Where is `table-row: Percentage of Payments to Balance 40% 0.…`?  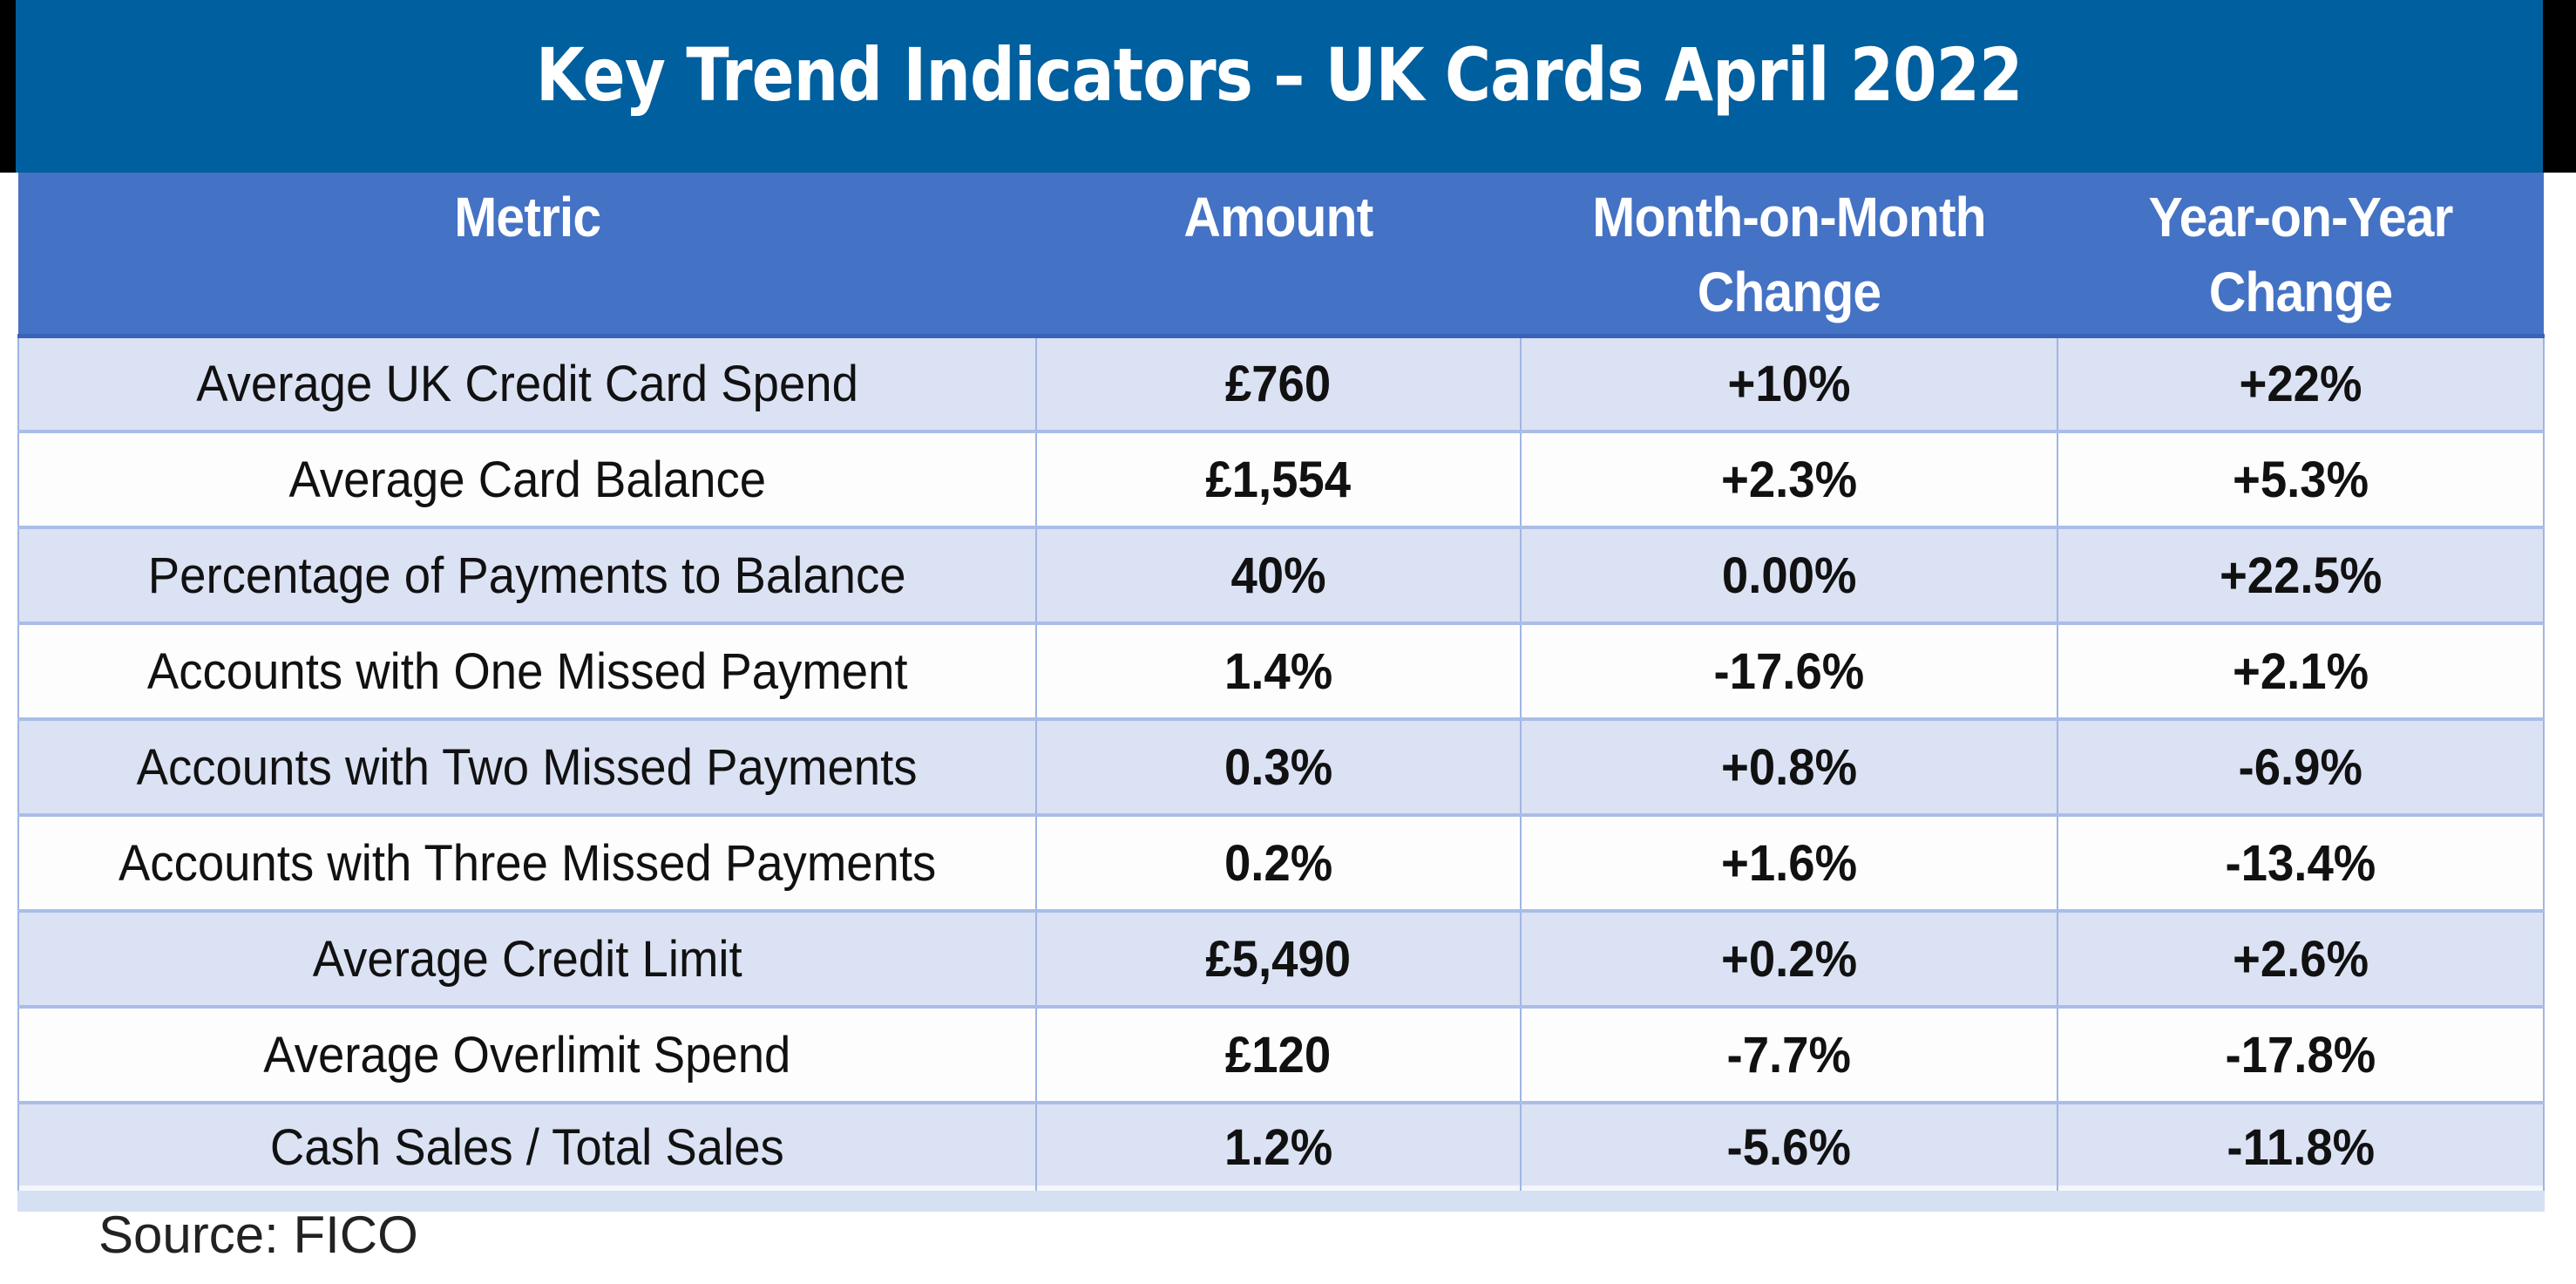
table-row: Percentage of Payments to Balance 40% 0.… is located at coordinates (1281, 575).